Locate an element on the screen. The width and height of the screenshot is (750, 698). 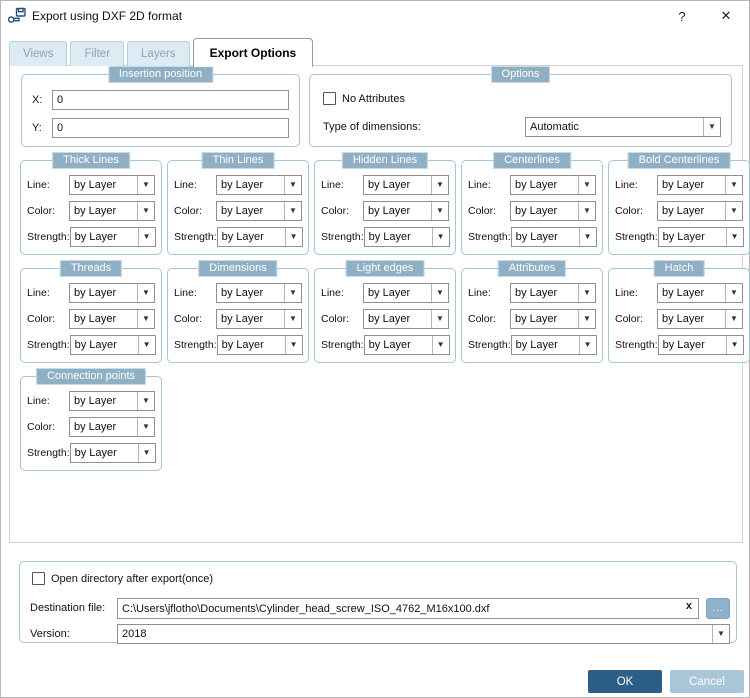
hatch-color--combo: by Layer ▼ is located at coordinates (700, 319).